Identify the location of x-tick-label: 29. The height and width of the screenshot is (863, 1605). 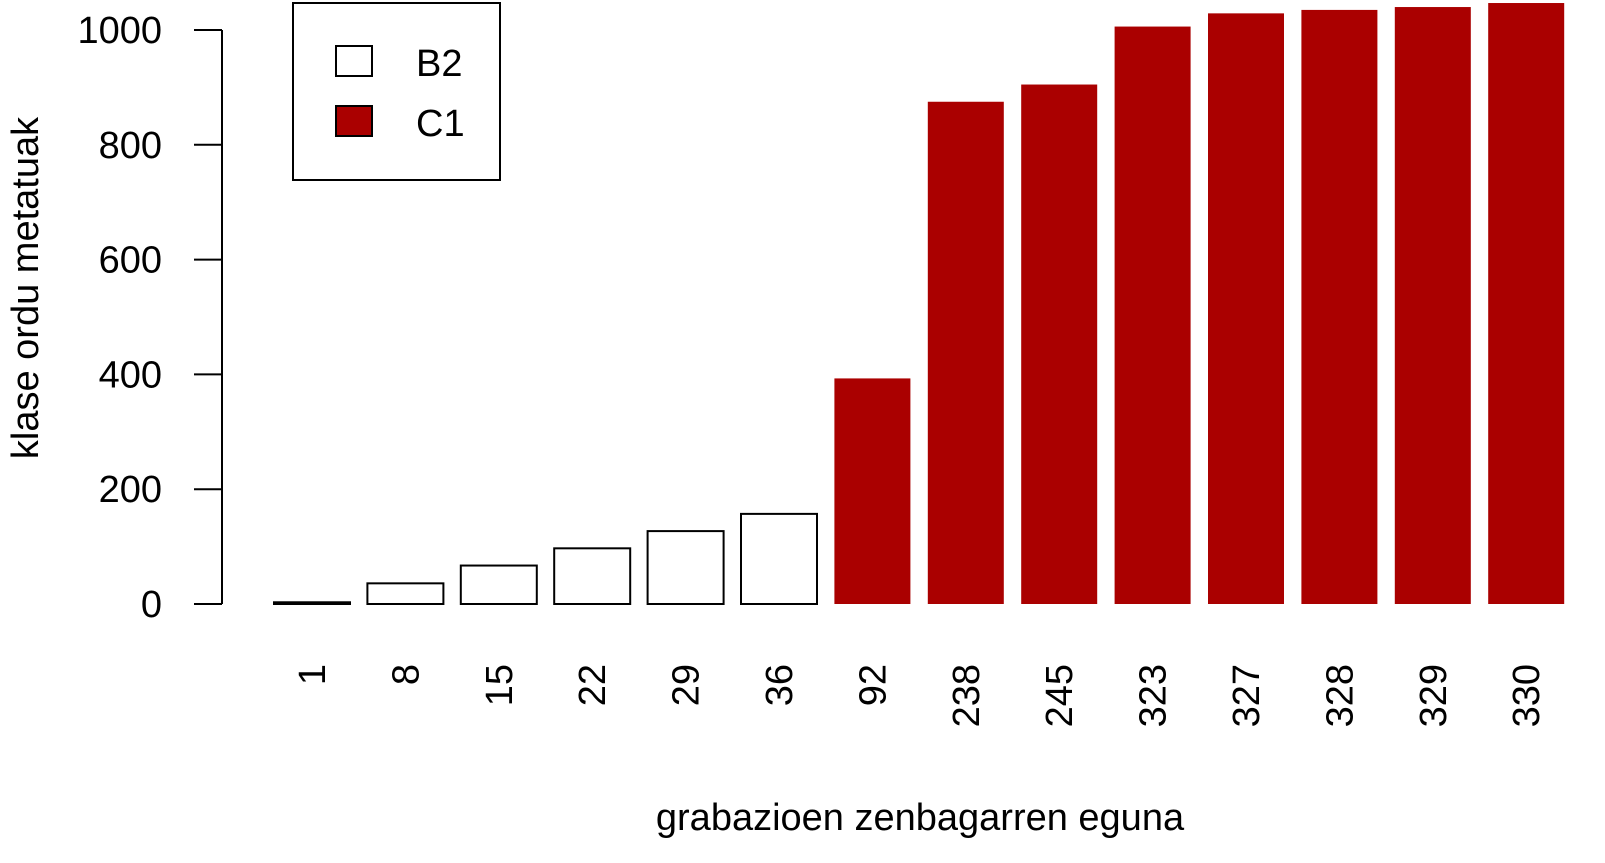
(687, 685).